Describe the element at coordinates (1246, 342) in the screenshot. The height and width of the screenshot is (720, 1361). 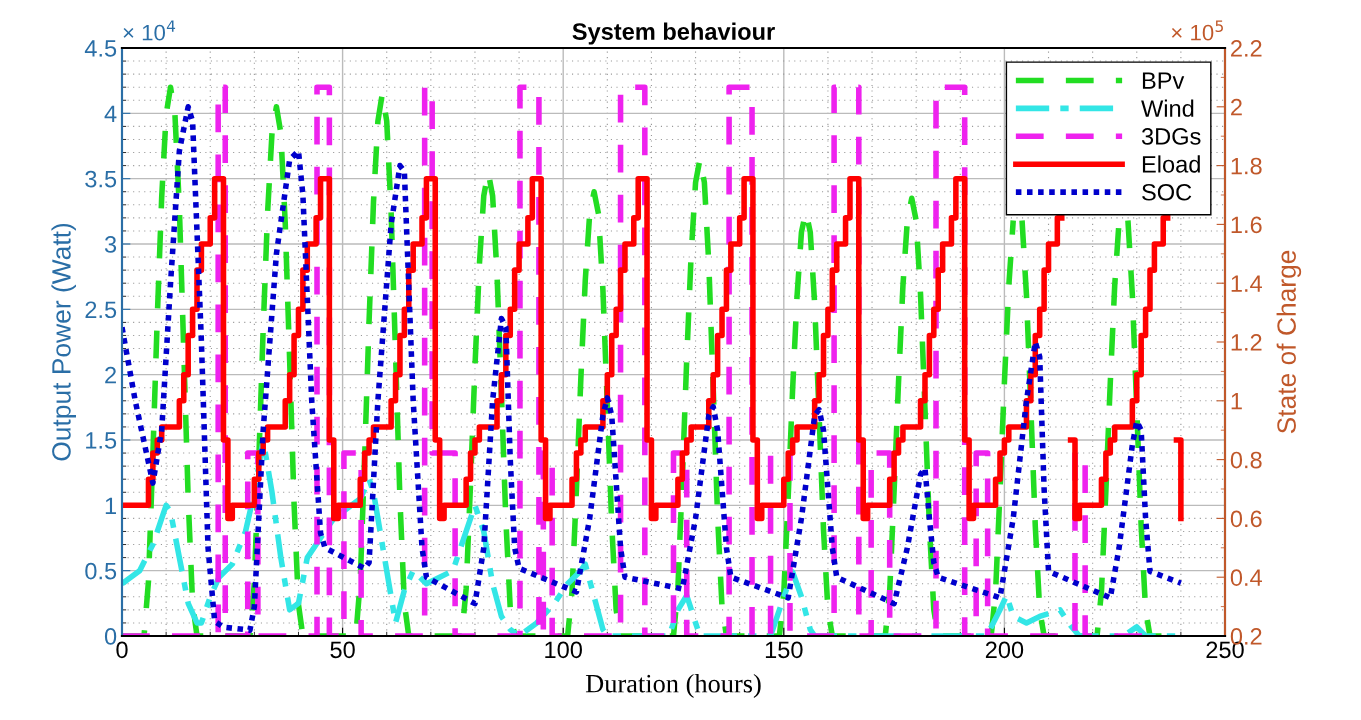
I see `y2-tick-label: 1.2` at that location.